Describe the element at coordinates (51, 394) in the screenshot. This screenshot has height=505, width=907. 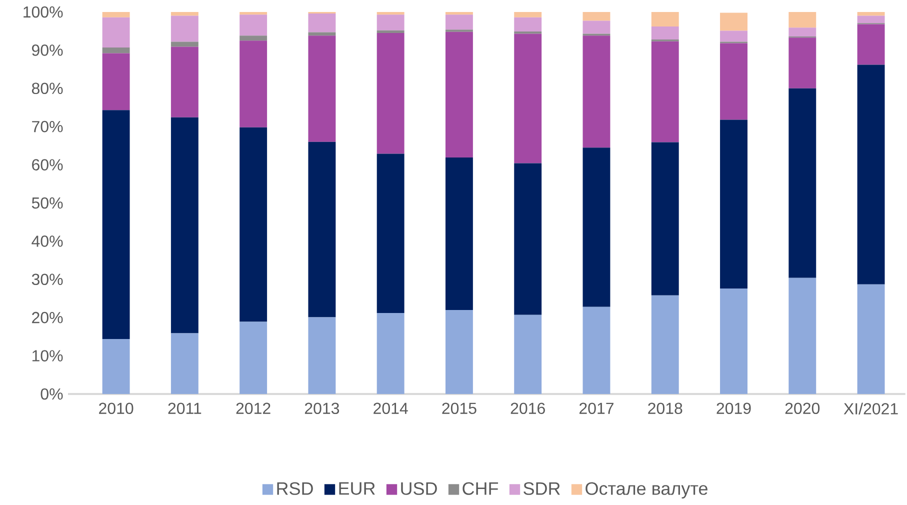
I see `y-tick-label: 0%` at that location.